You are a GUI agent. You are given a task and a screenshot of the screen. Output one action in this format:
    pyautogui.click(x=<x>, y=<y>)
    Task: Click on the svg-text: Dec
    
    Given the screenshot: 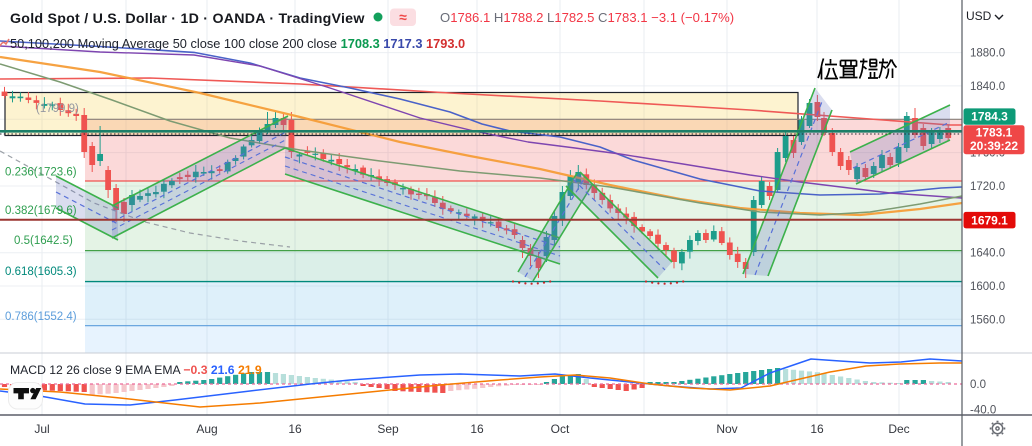 What is the action you would take?
    pyautogui.click(x=898, y=429)
    